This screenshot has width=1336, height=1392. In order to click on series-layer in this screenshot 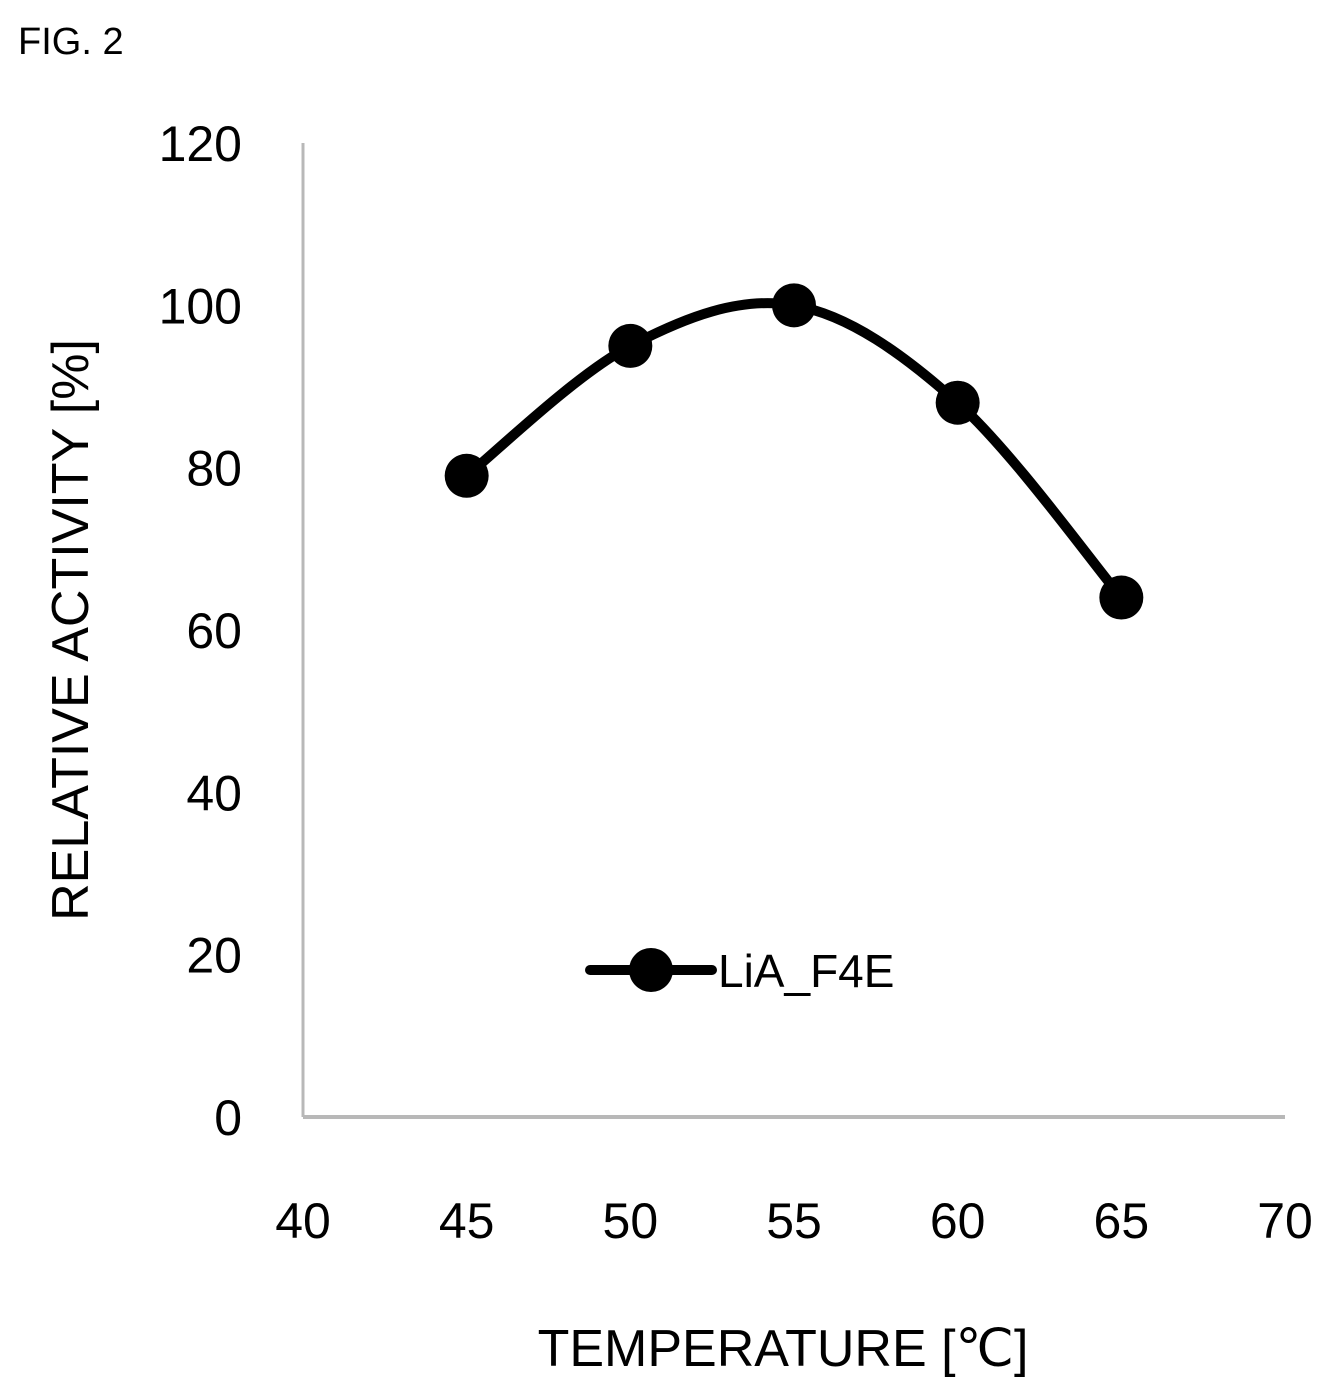, I will do `click(794, 451)`.